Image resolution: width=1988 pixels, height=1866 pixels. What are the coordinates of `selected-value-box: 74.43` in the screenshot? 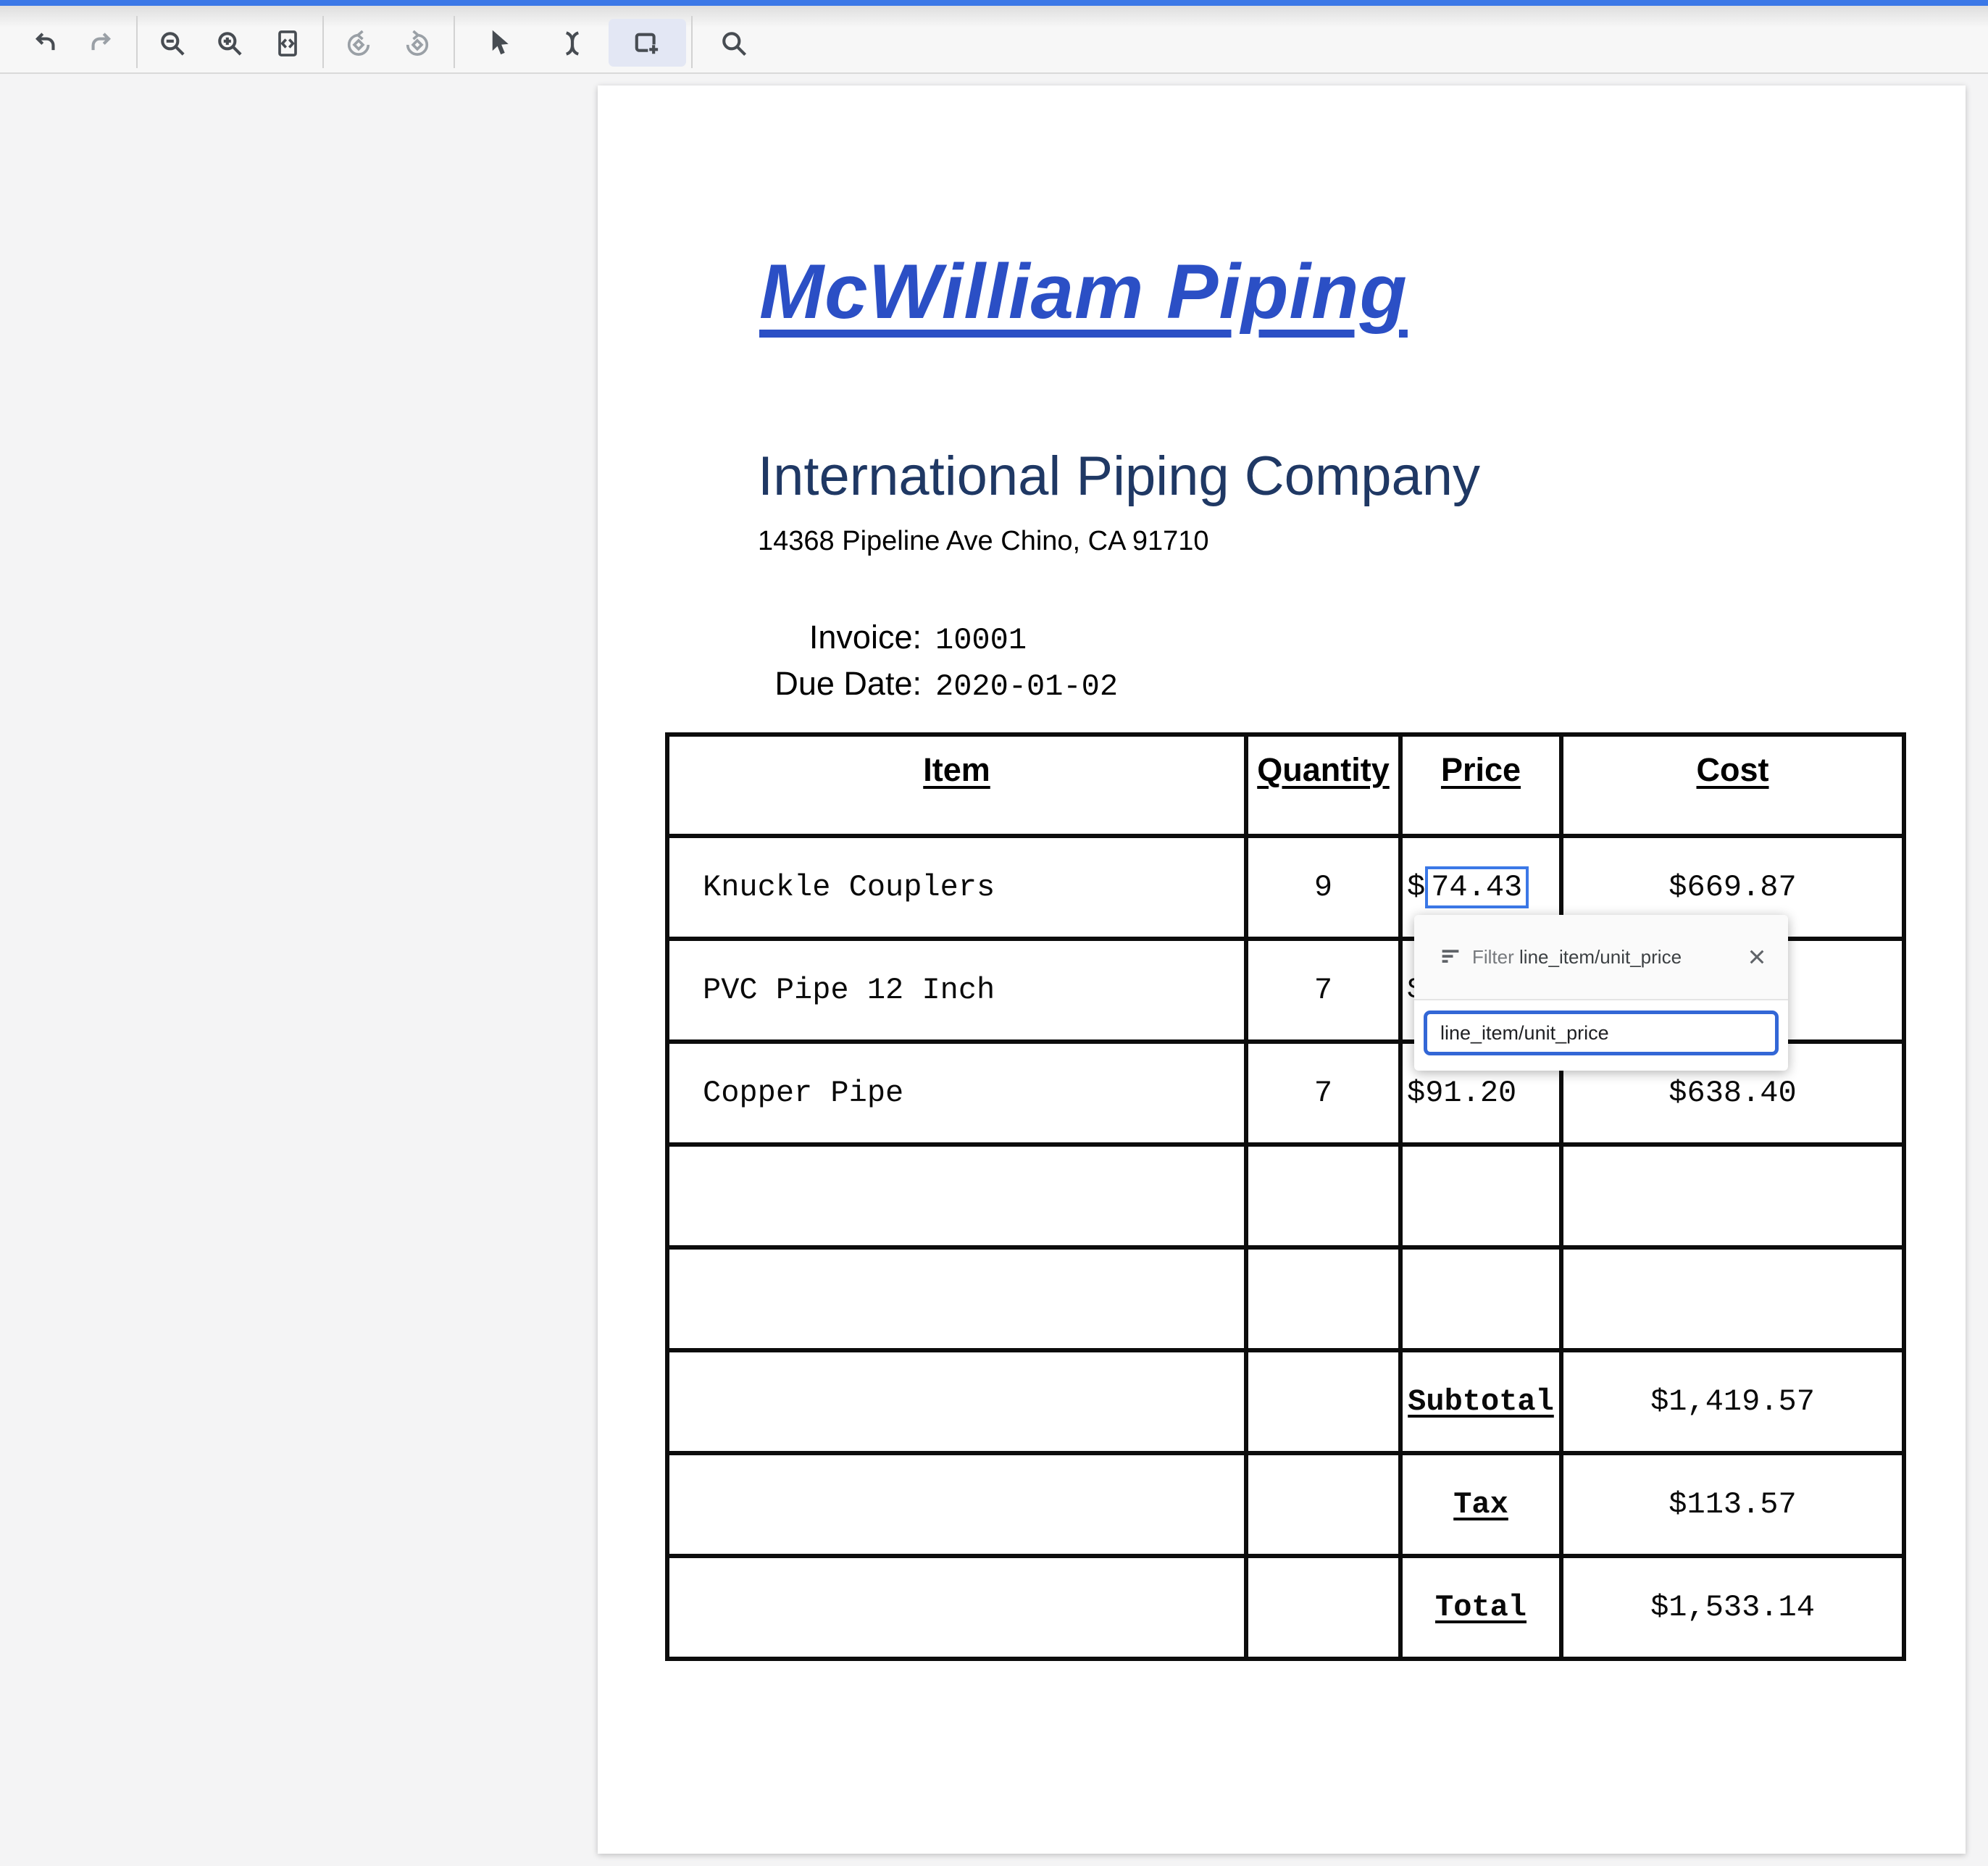 It's located at (1477, 887).